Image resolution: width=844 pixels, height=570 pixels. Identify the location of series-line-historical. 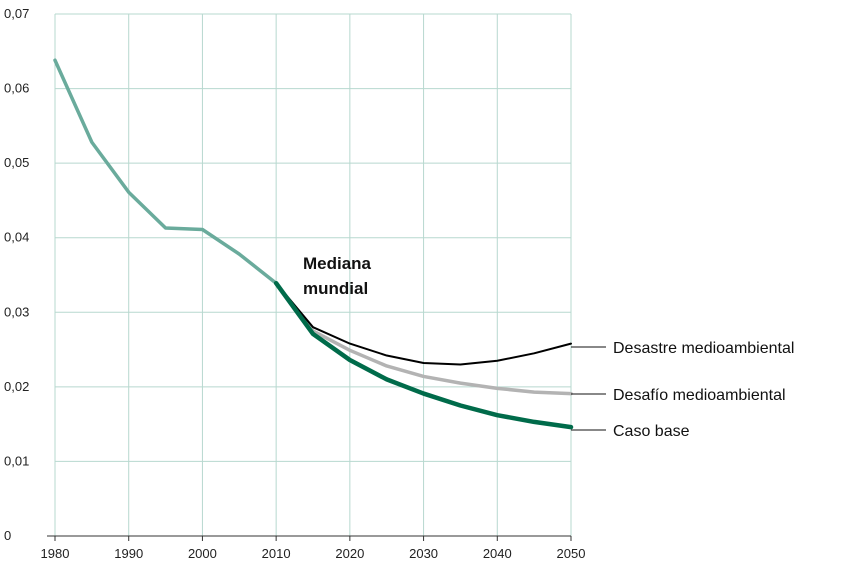
(165, 171).